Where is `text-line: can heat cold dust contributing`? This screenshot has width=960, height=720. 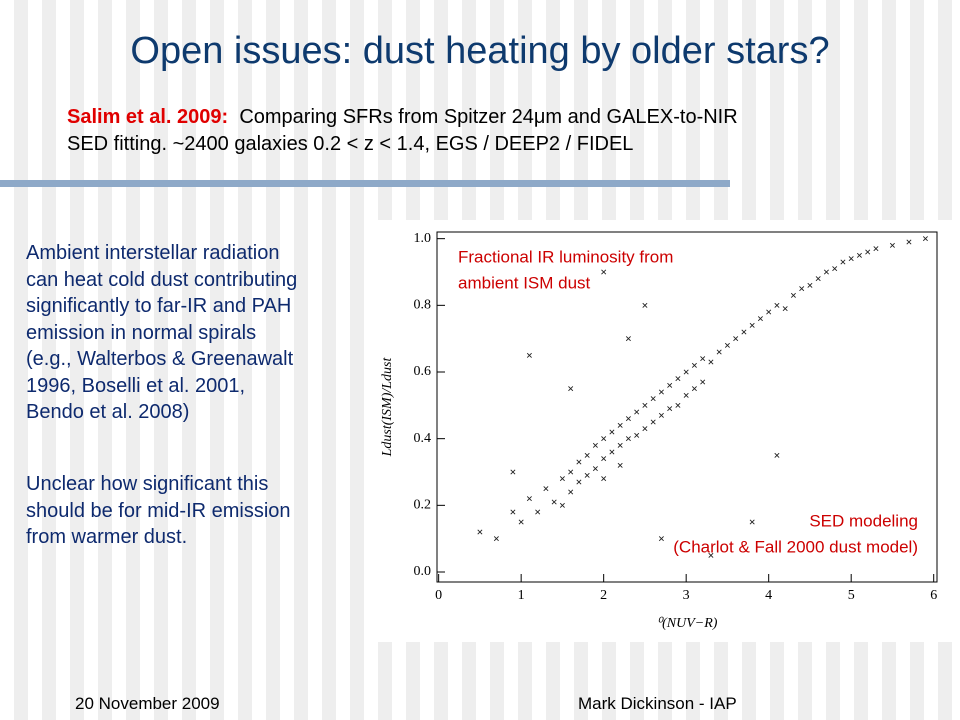
text-line: can heat cold dust contributing is located at coordinates (162, 279).